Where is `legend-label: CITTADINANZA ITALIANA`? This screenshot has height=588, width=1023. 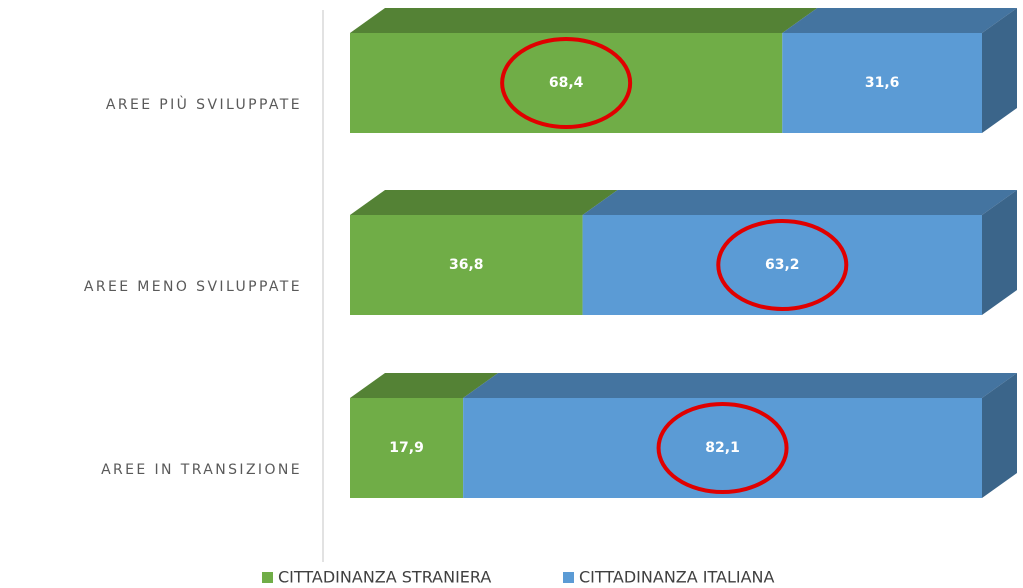 legend-label: CITTADINANZA ITALIANA is located at coordinates (677, 577).